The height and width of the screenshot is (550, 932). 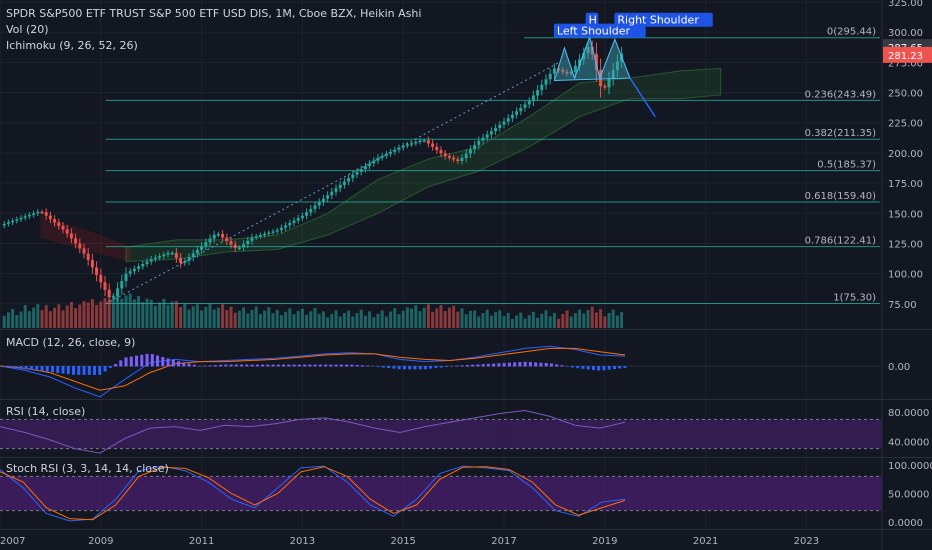 I want to click on macd-title: MACD (12, 26, close, 9), so click(x=71, y=342).